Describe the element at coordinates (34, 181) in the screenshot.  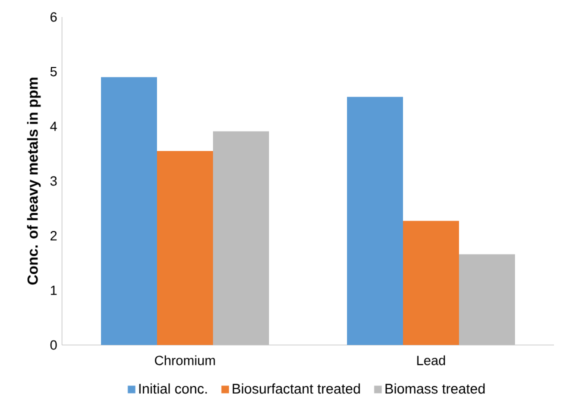
I see `y-axis-title: Conc. of heavy metals in ppm` at that location.